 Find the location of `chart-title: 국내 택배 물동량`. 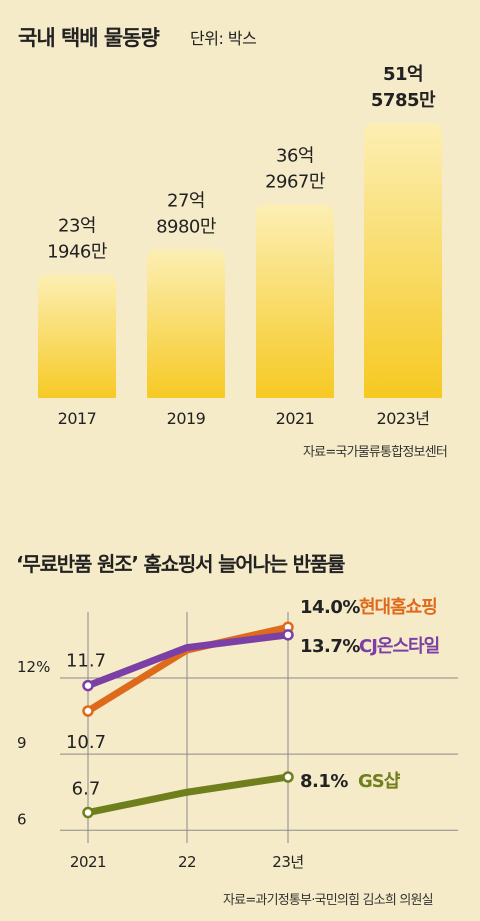

chart-title: 국내 택배 물동량 is located at coordinates (89, 38).